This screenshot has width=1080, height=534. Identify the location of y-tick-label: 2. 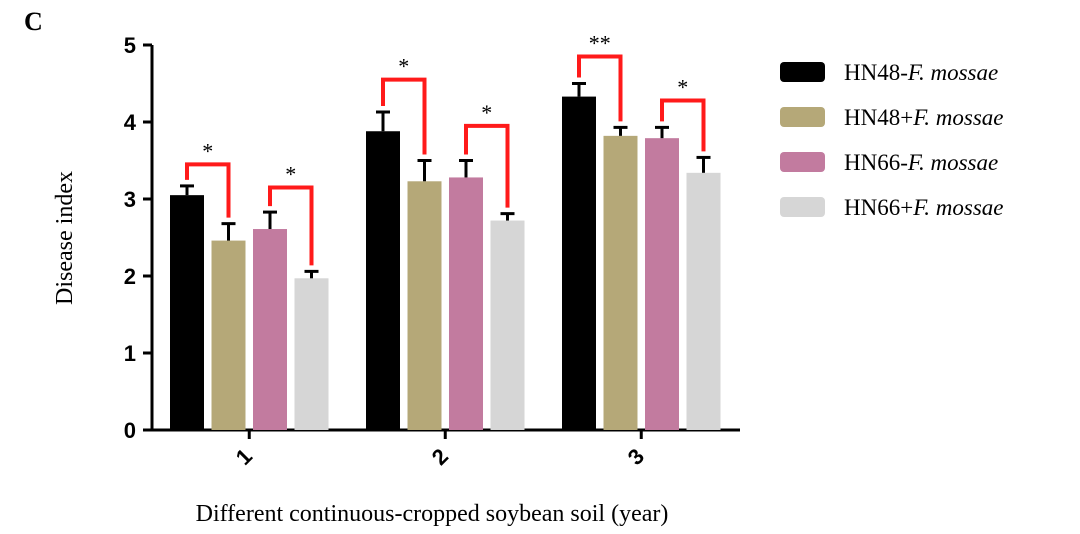
(130, 276).